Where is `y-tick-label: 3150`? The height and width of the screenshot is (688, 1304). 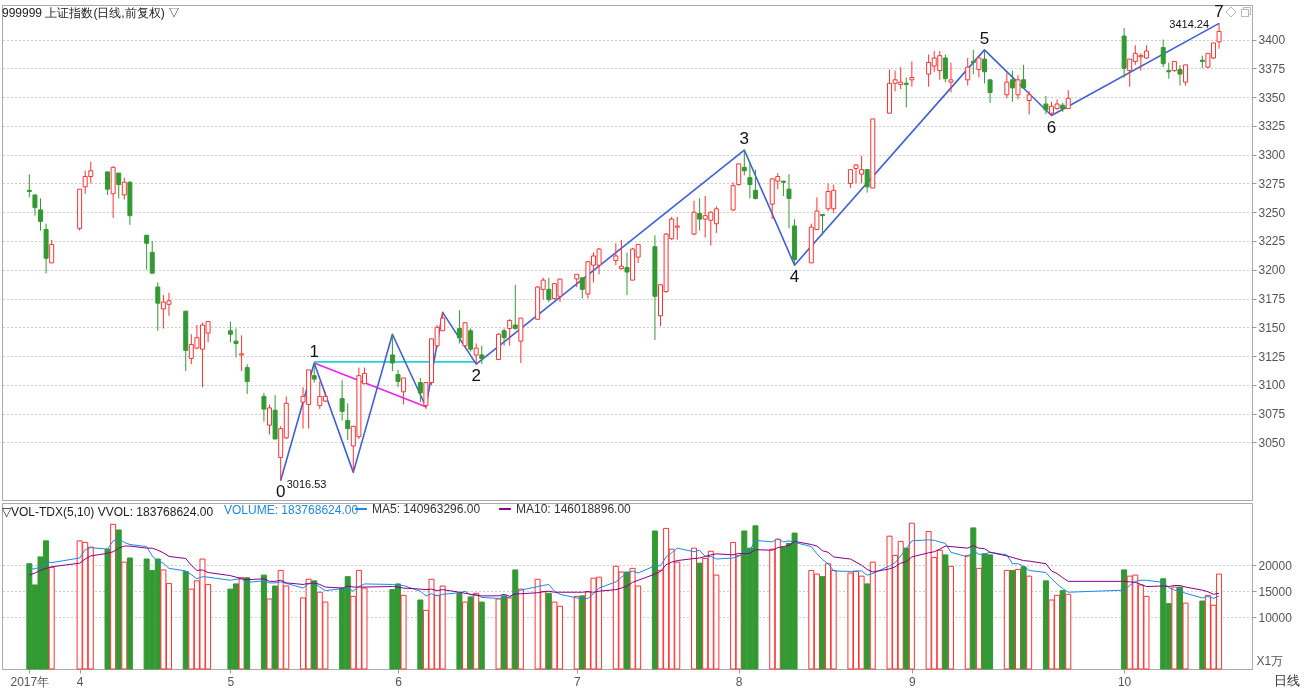
y-tick-label: 3150 is located at coordinates (1272, 327).